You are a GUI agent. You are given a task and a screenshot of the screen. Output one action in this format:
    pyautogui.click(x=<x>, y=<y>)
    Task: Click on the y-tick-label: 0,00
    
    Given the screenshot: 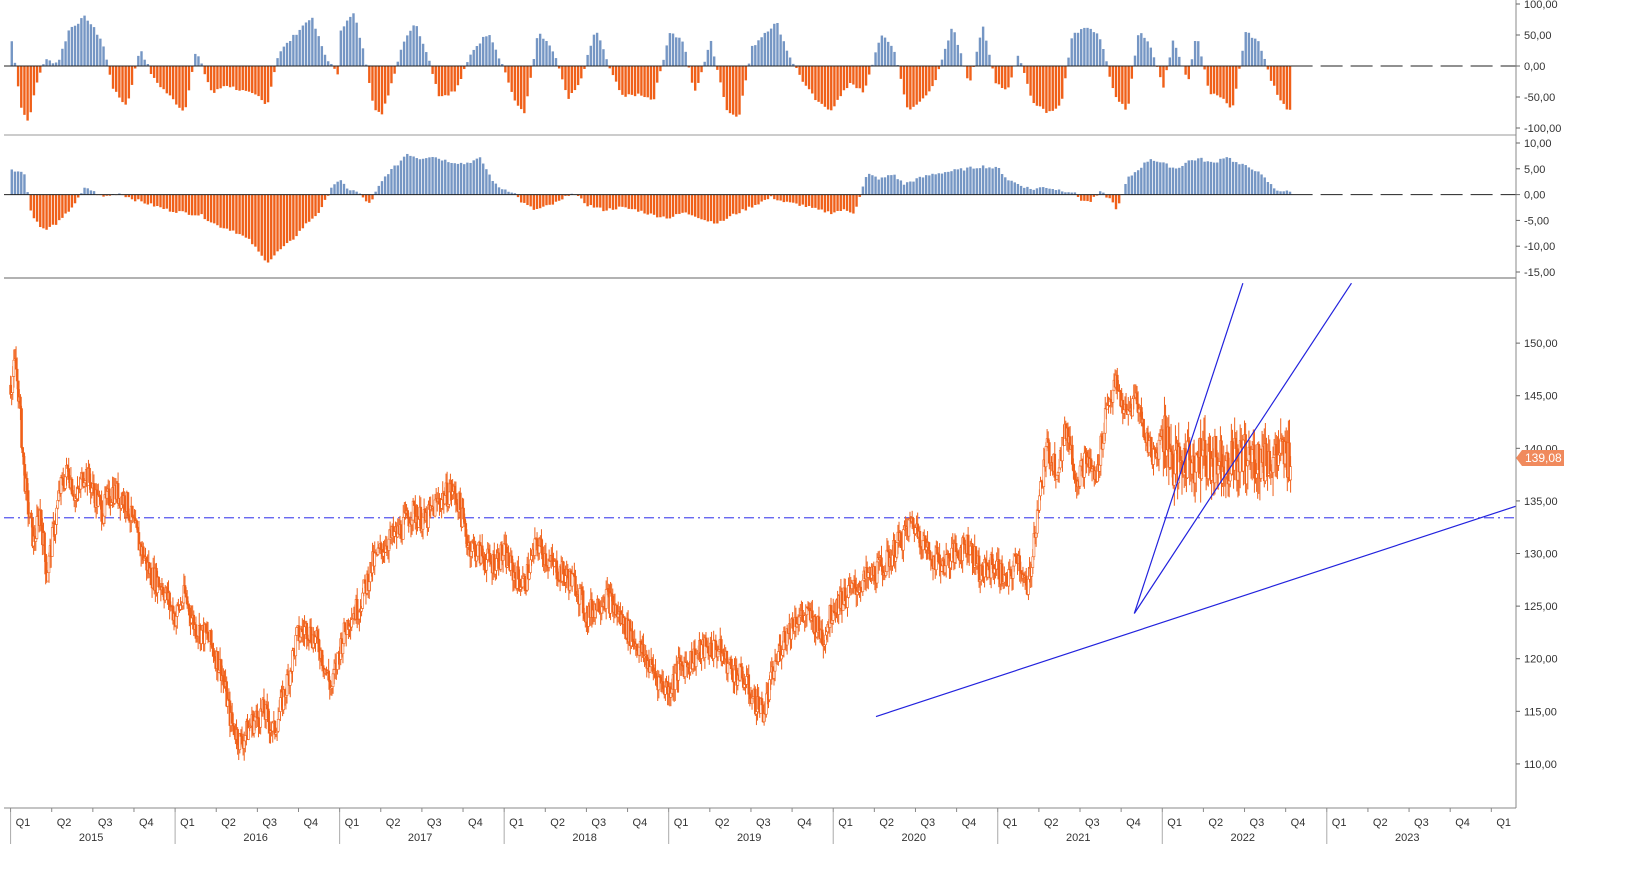 What is the action you would take?
    pyautogui.click(x=1534, y=67)
    